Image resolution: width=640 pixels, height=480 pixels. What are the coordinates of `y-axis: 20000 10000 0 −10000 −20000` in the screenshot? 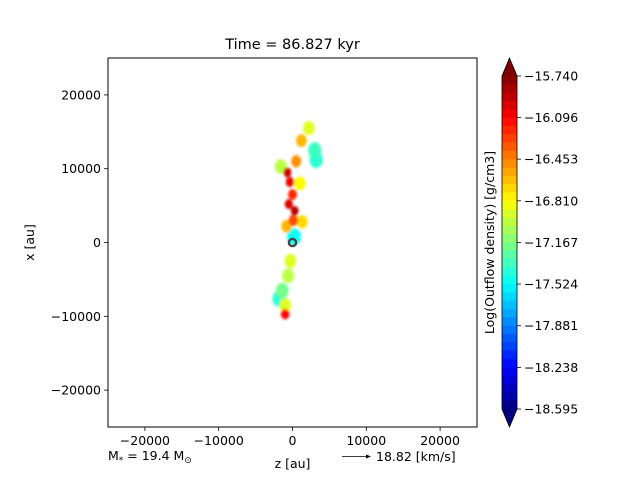 It's located at (79, 242).